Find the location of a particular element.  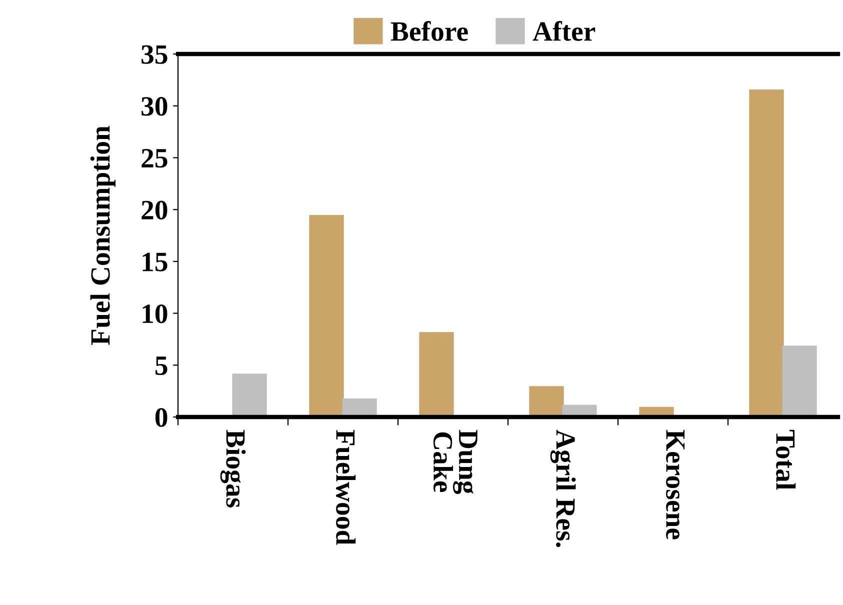

y-tick-label: 10 is located at coordinates (155, 314).